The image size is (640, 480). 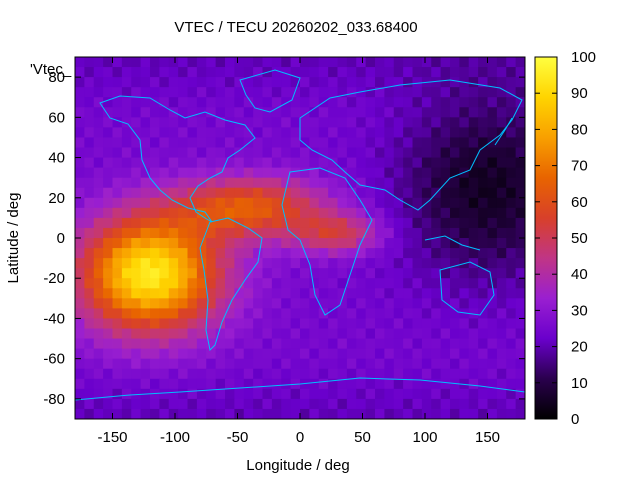 What do you see at coordinates (579, 310) in the screenshot?
I see `colorbar-tick-label: 30` at bounding box center [579, 310].